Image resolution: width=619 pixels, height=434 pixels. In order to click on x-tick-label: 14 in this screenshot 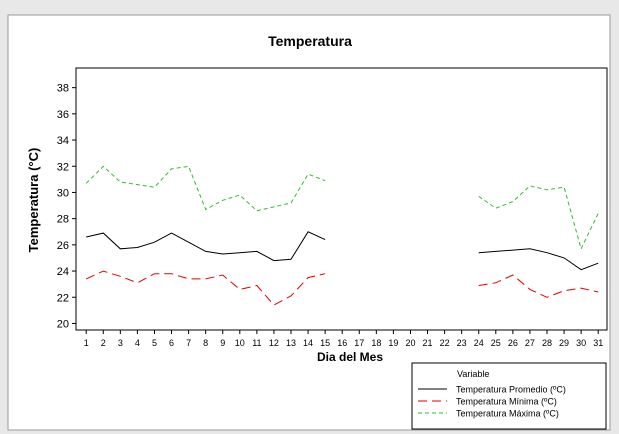, I will do `click(308, 343)`.